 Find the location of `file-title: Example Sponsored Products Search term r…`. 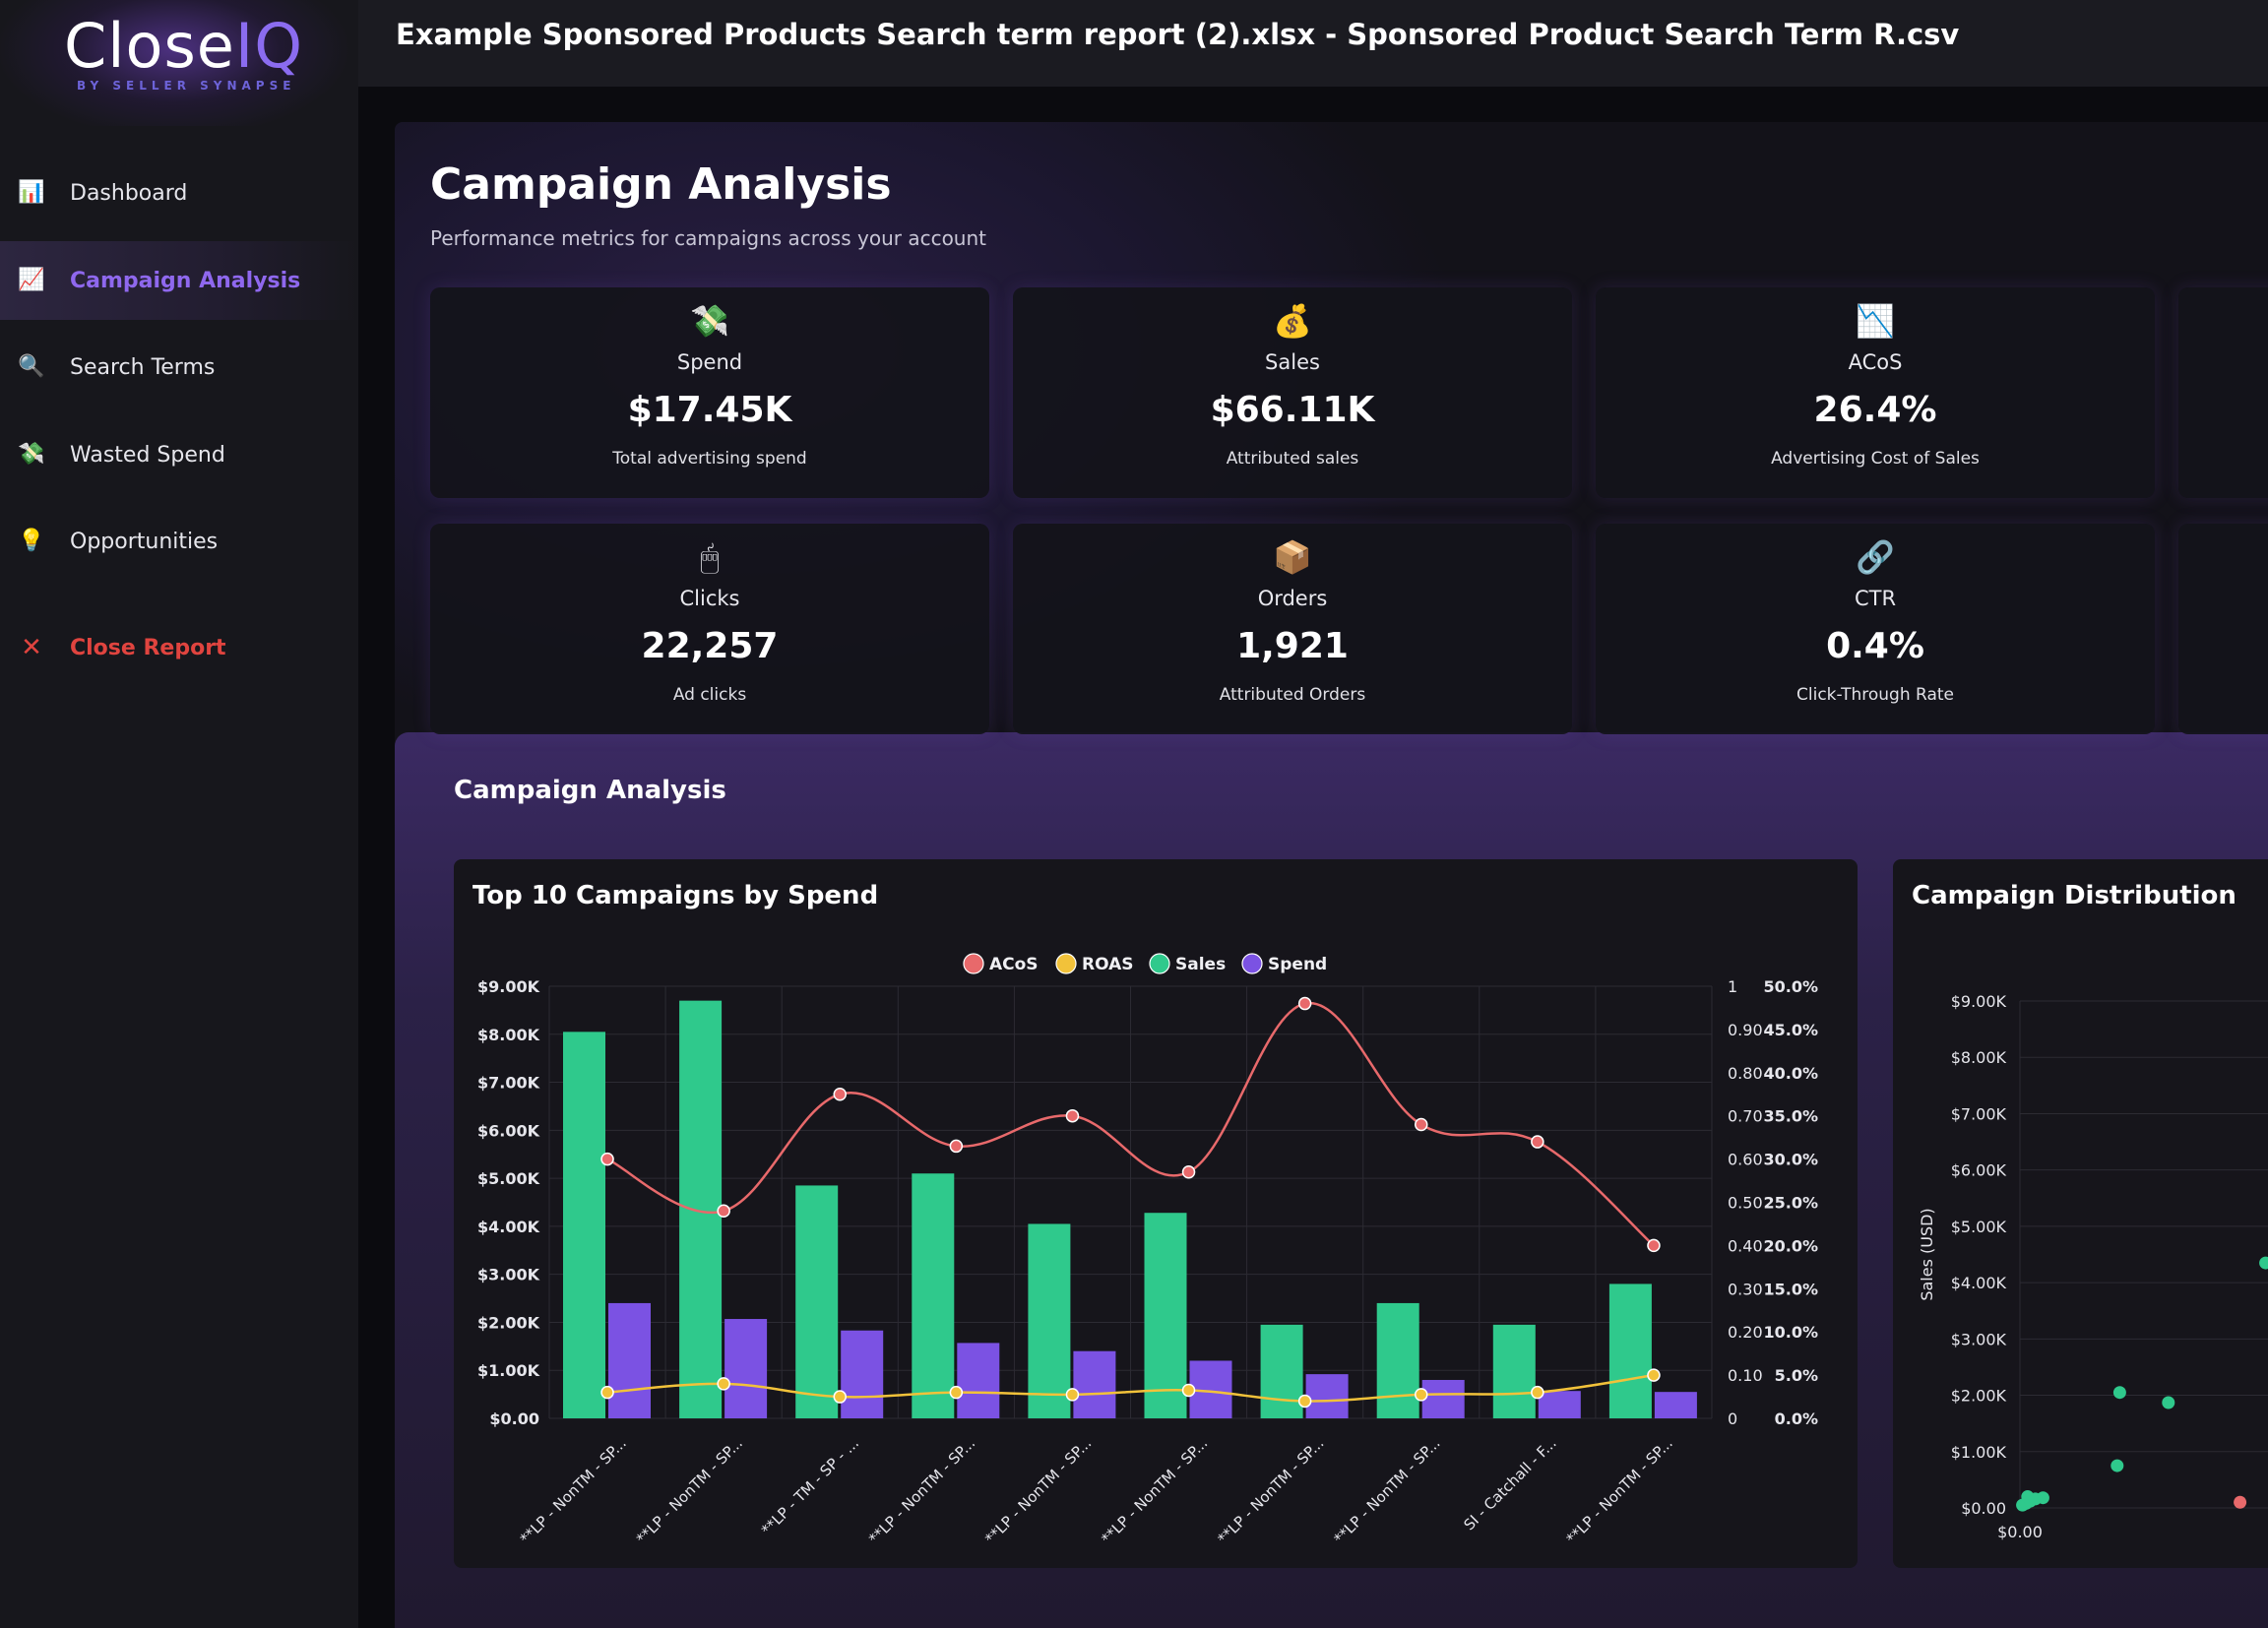

file-title: Example Sponsored Products Search term r… is located at coordinates (1178, 34).